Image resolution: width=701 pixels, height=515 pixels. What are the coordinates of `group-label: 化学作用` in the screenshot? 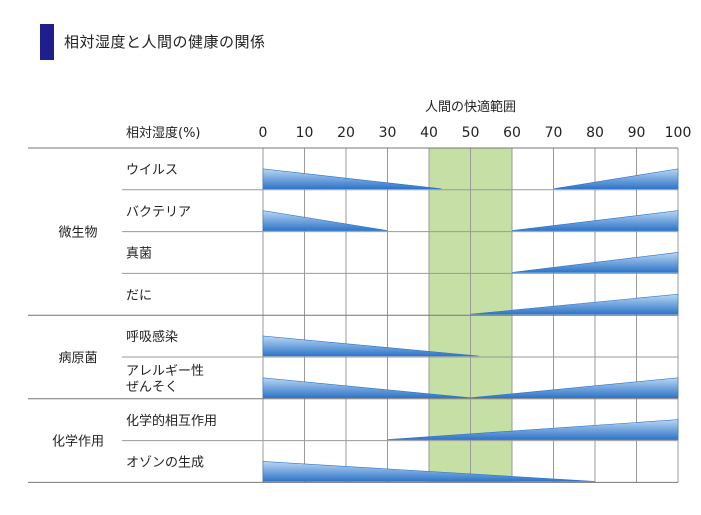 It's located at (78, 442).